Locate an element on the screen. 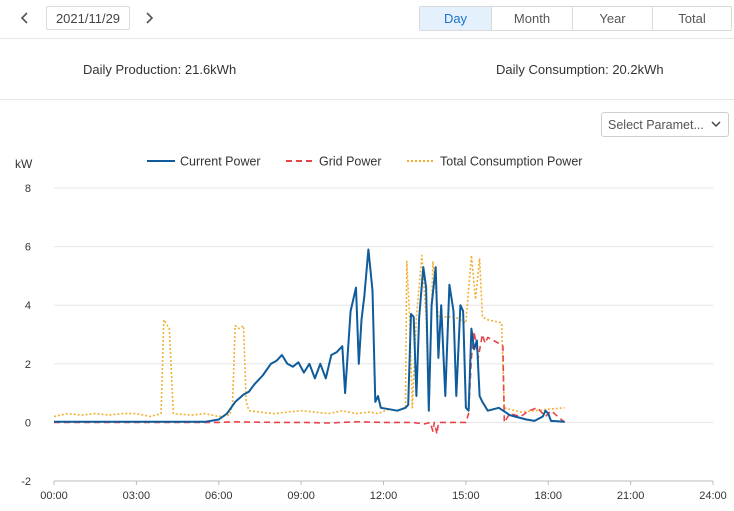 This screenshot has height=511, width=734. tab-month-label: Month is located at coordinates (532, 18).